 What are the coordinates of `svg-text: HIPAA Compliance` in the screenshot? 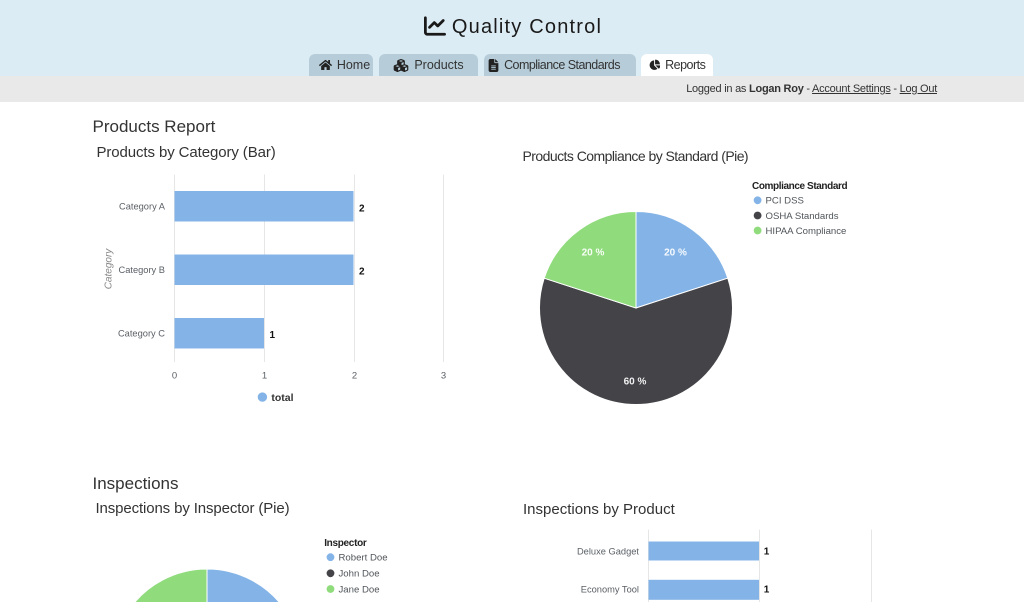 It's located at (806, 231).